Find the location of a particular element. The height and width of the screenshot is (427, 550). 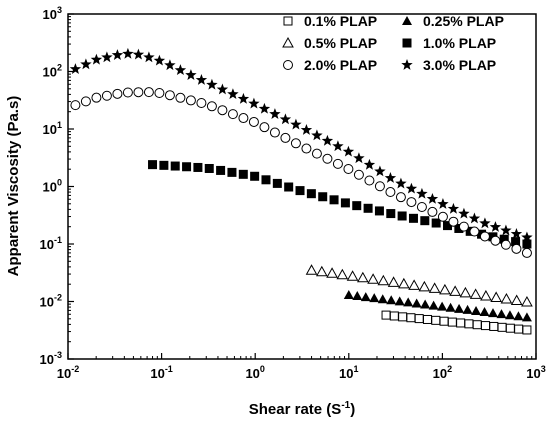

y-tick-label: 10⁰ is located at coordinates (52, 186).